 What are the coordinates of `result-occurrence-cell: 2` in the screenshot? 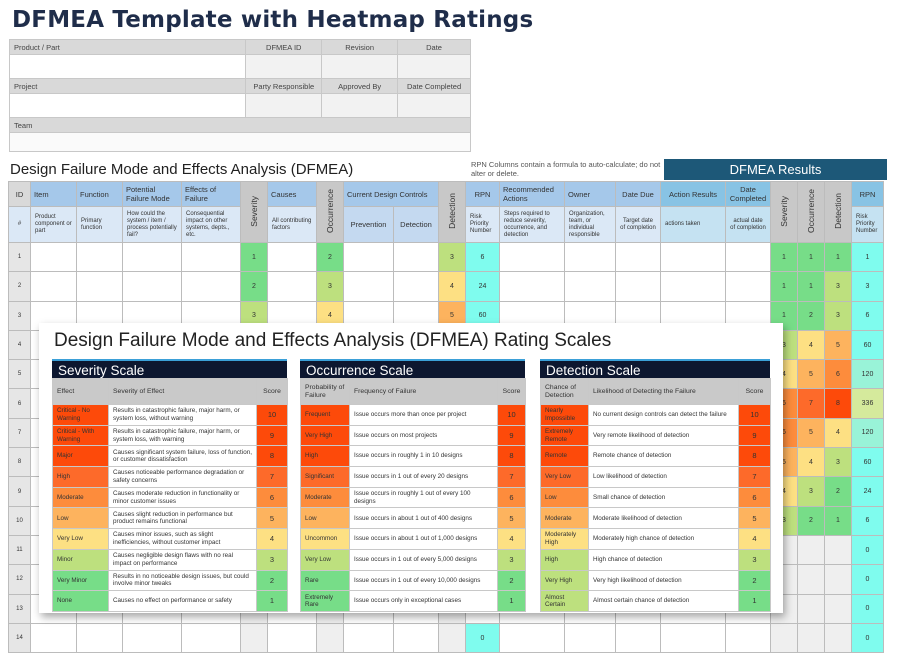 It's located at (811, 315).